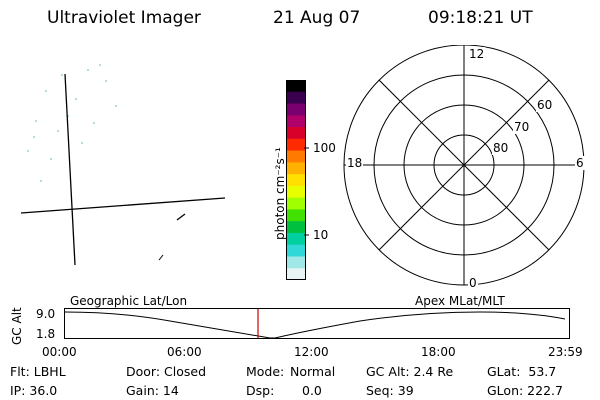 Image resolution: width=600 pixels, height=400 pixels. Describe the element at coordinates (438, 352) in the screenshot. I see `timeline-x-tick-1800: 18:00` at that location.